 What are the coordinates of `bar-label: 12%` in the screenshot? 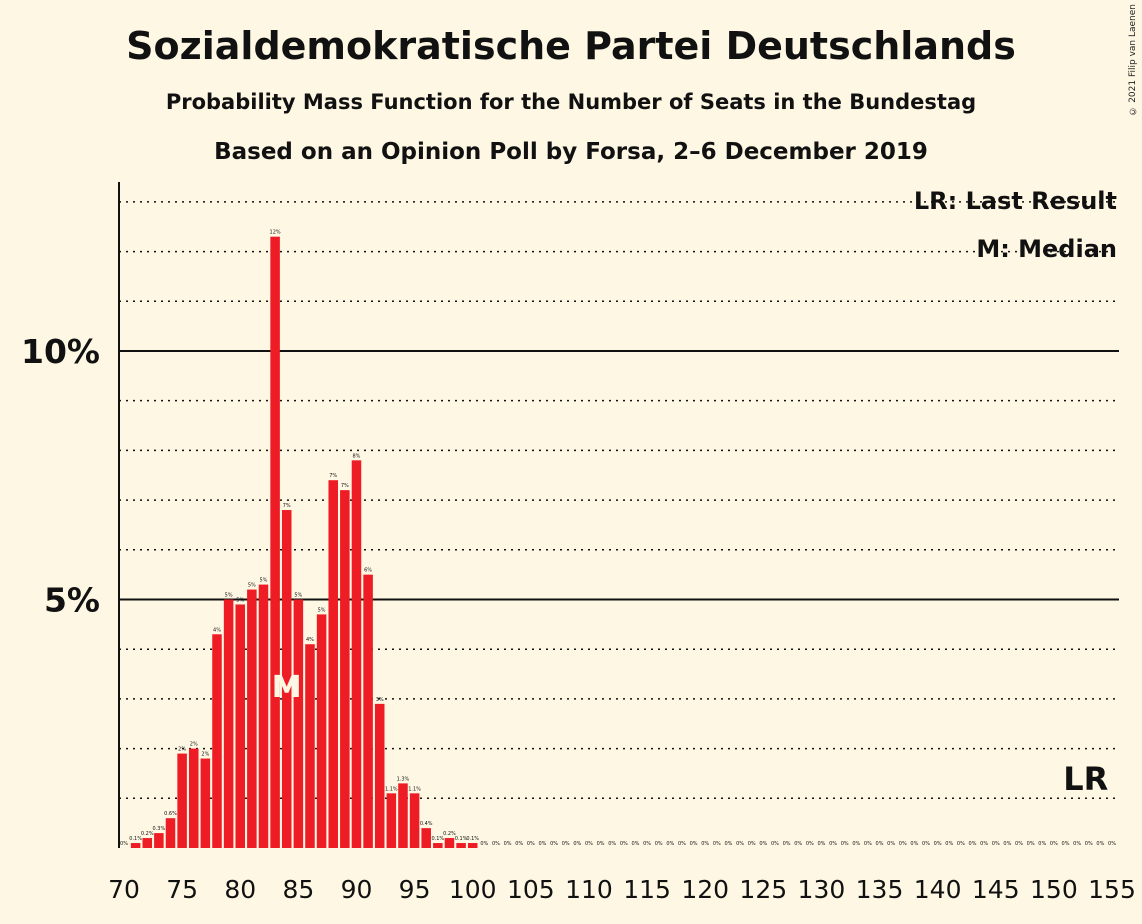 It's located at (275, 233).